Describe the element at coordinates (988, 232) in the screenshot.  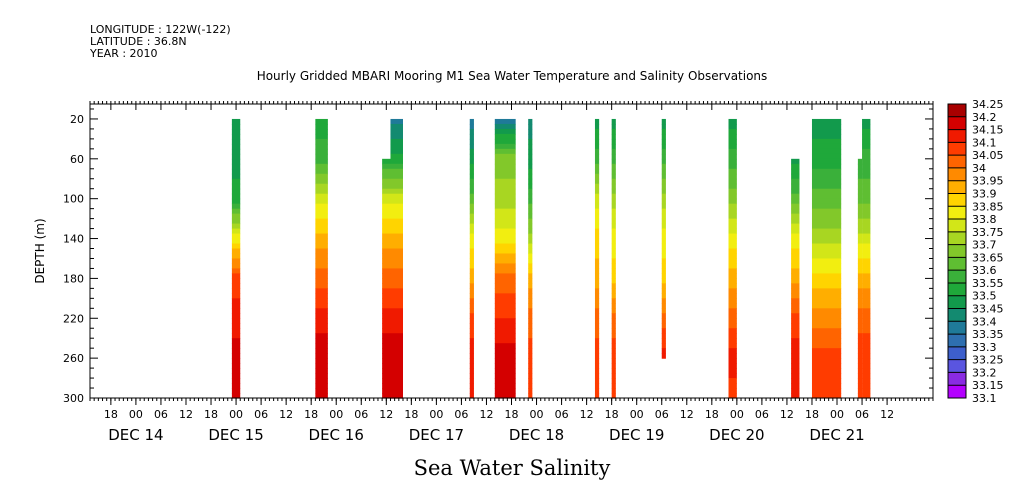
I see `colorbar-label: 33.75` at that location.